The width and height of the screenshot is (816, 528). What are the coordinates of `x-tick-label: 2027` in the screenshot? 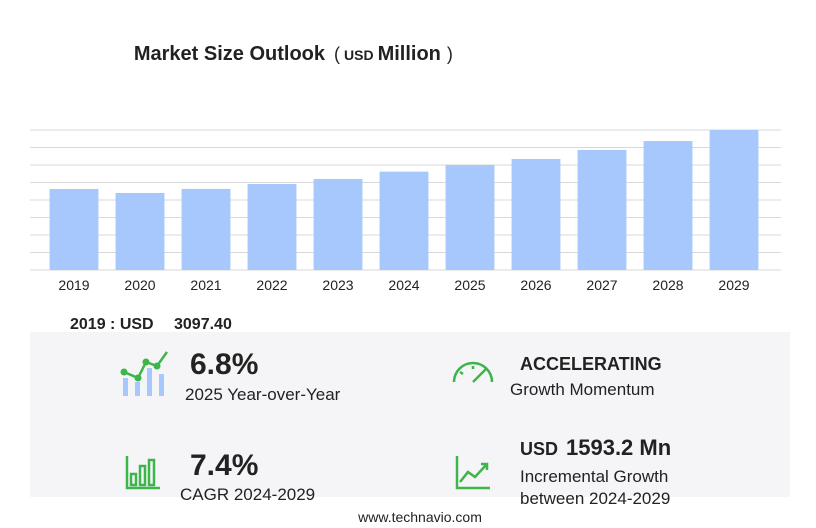 It's located at (601, 285).